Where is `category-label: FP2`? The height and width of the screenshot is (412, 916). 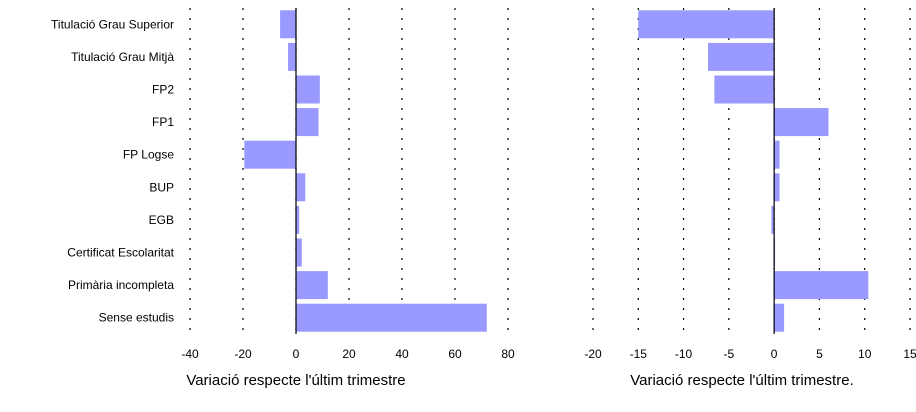
category-label: FP2 is located at coordinates (163, 90).